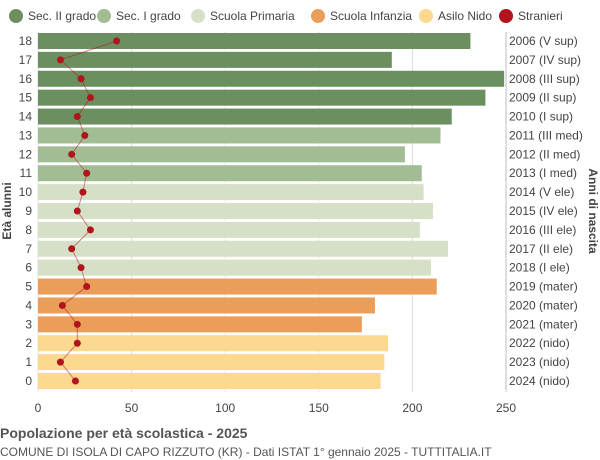 Image resolution: width=600 pixels, height=460 pixels. Describe the element at coordinates (26, 192) in the screenshot. I see `y-tick-label: 10` at that location.